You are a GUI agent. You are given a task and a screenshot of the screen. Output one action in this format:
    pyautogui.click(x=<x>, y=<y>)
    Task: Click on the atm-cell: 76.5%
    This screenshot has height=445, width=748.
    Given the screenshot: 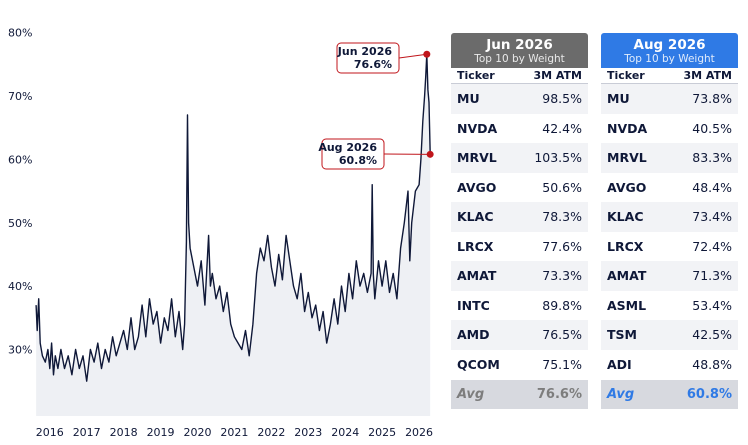 What is the action you would take?
    pyautogui.click(x=562, y=335)
    